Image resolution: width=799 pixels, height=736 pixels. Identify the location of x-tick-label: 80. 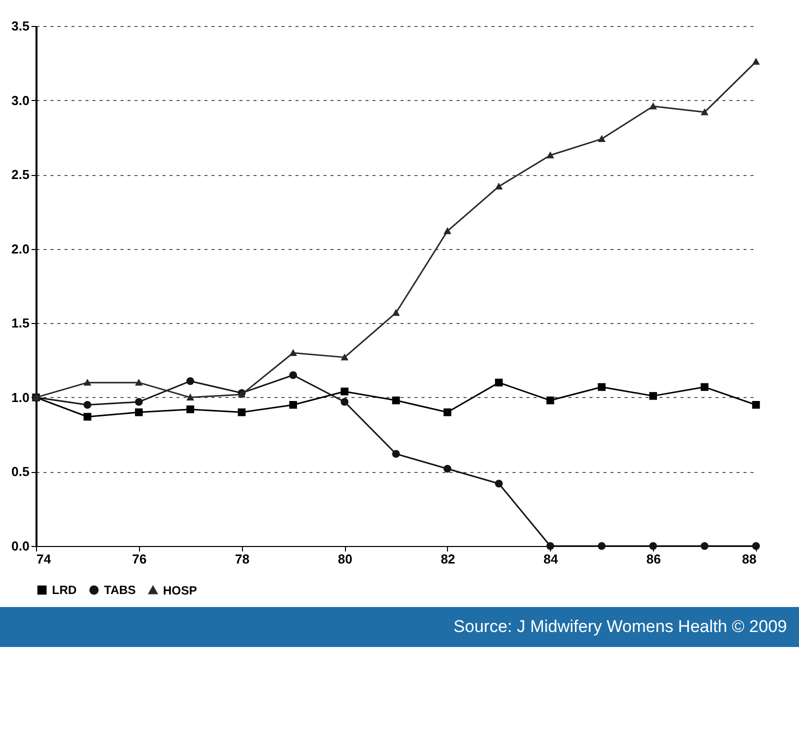
(345, 559).